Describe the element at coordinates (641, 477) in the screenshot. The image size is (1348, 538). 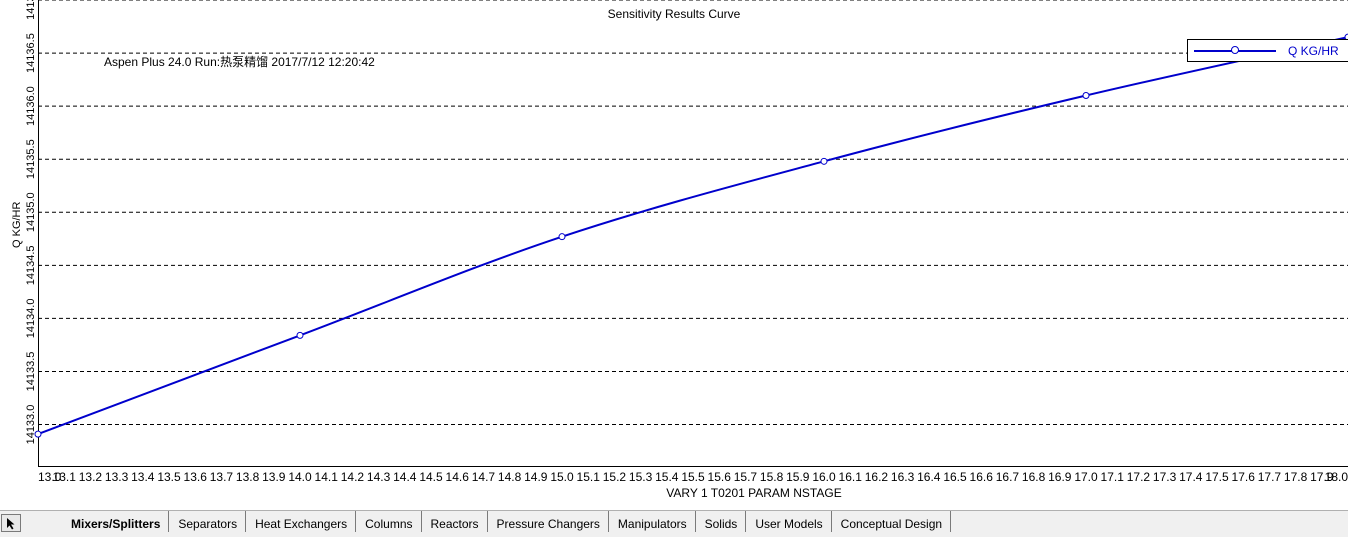
I see `x-tick-label: 15.3` at that location.